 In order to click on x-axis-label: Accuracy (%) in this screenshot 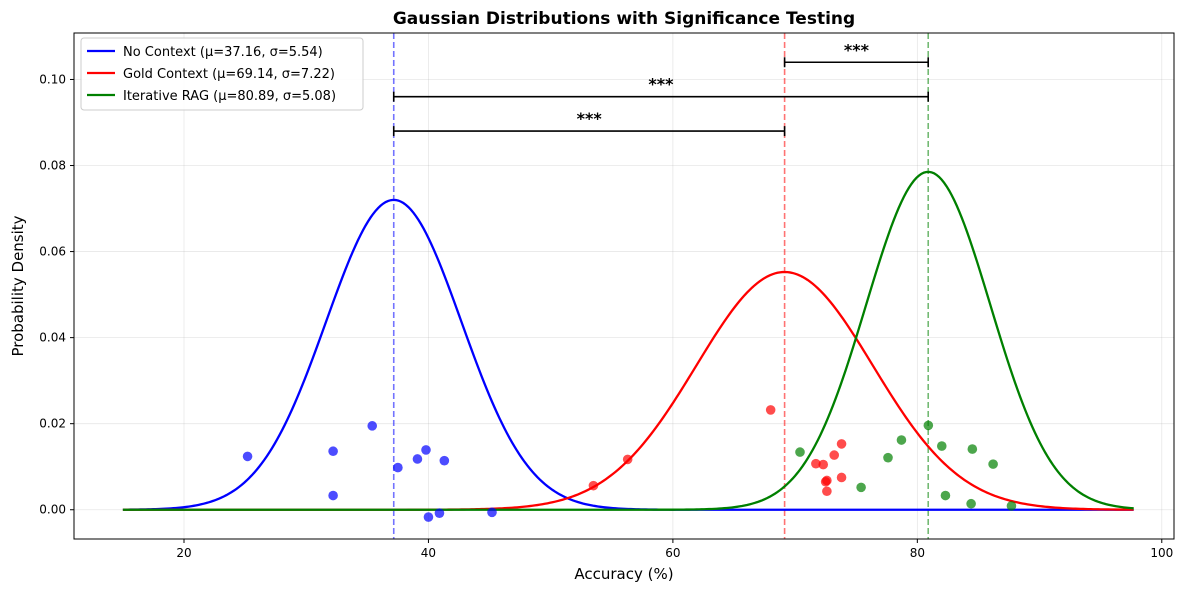, I will do `click(623, 574)`.